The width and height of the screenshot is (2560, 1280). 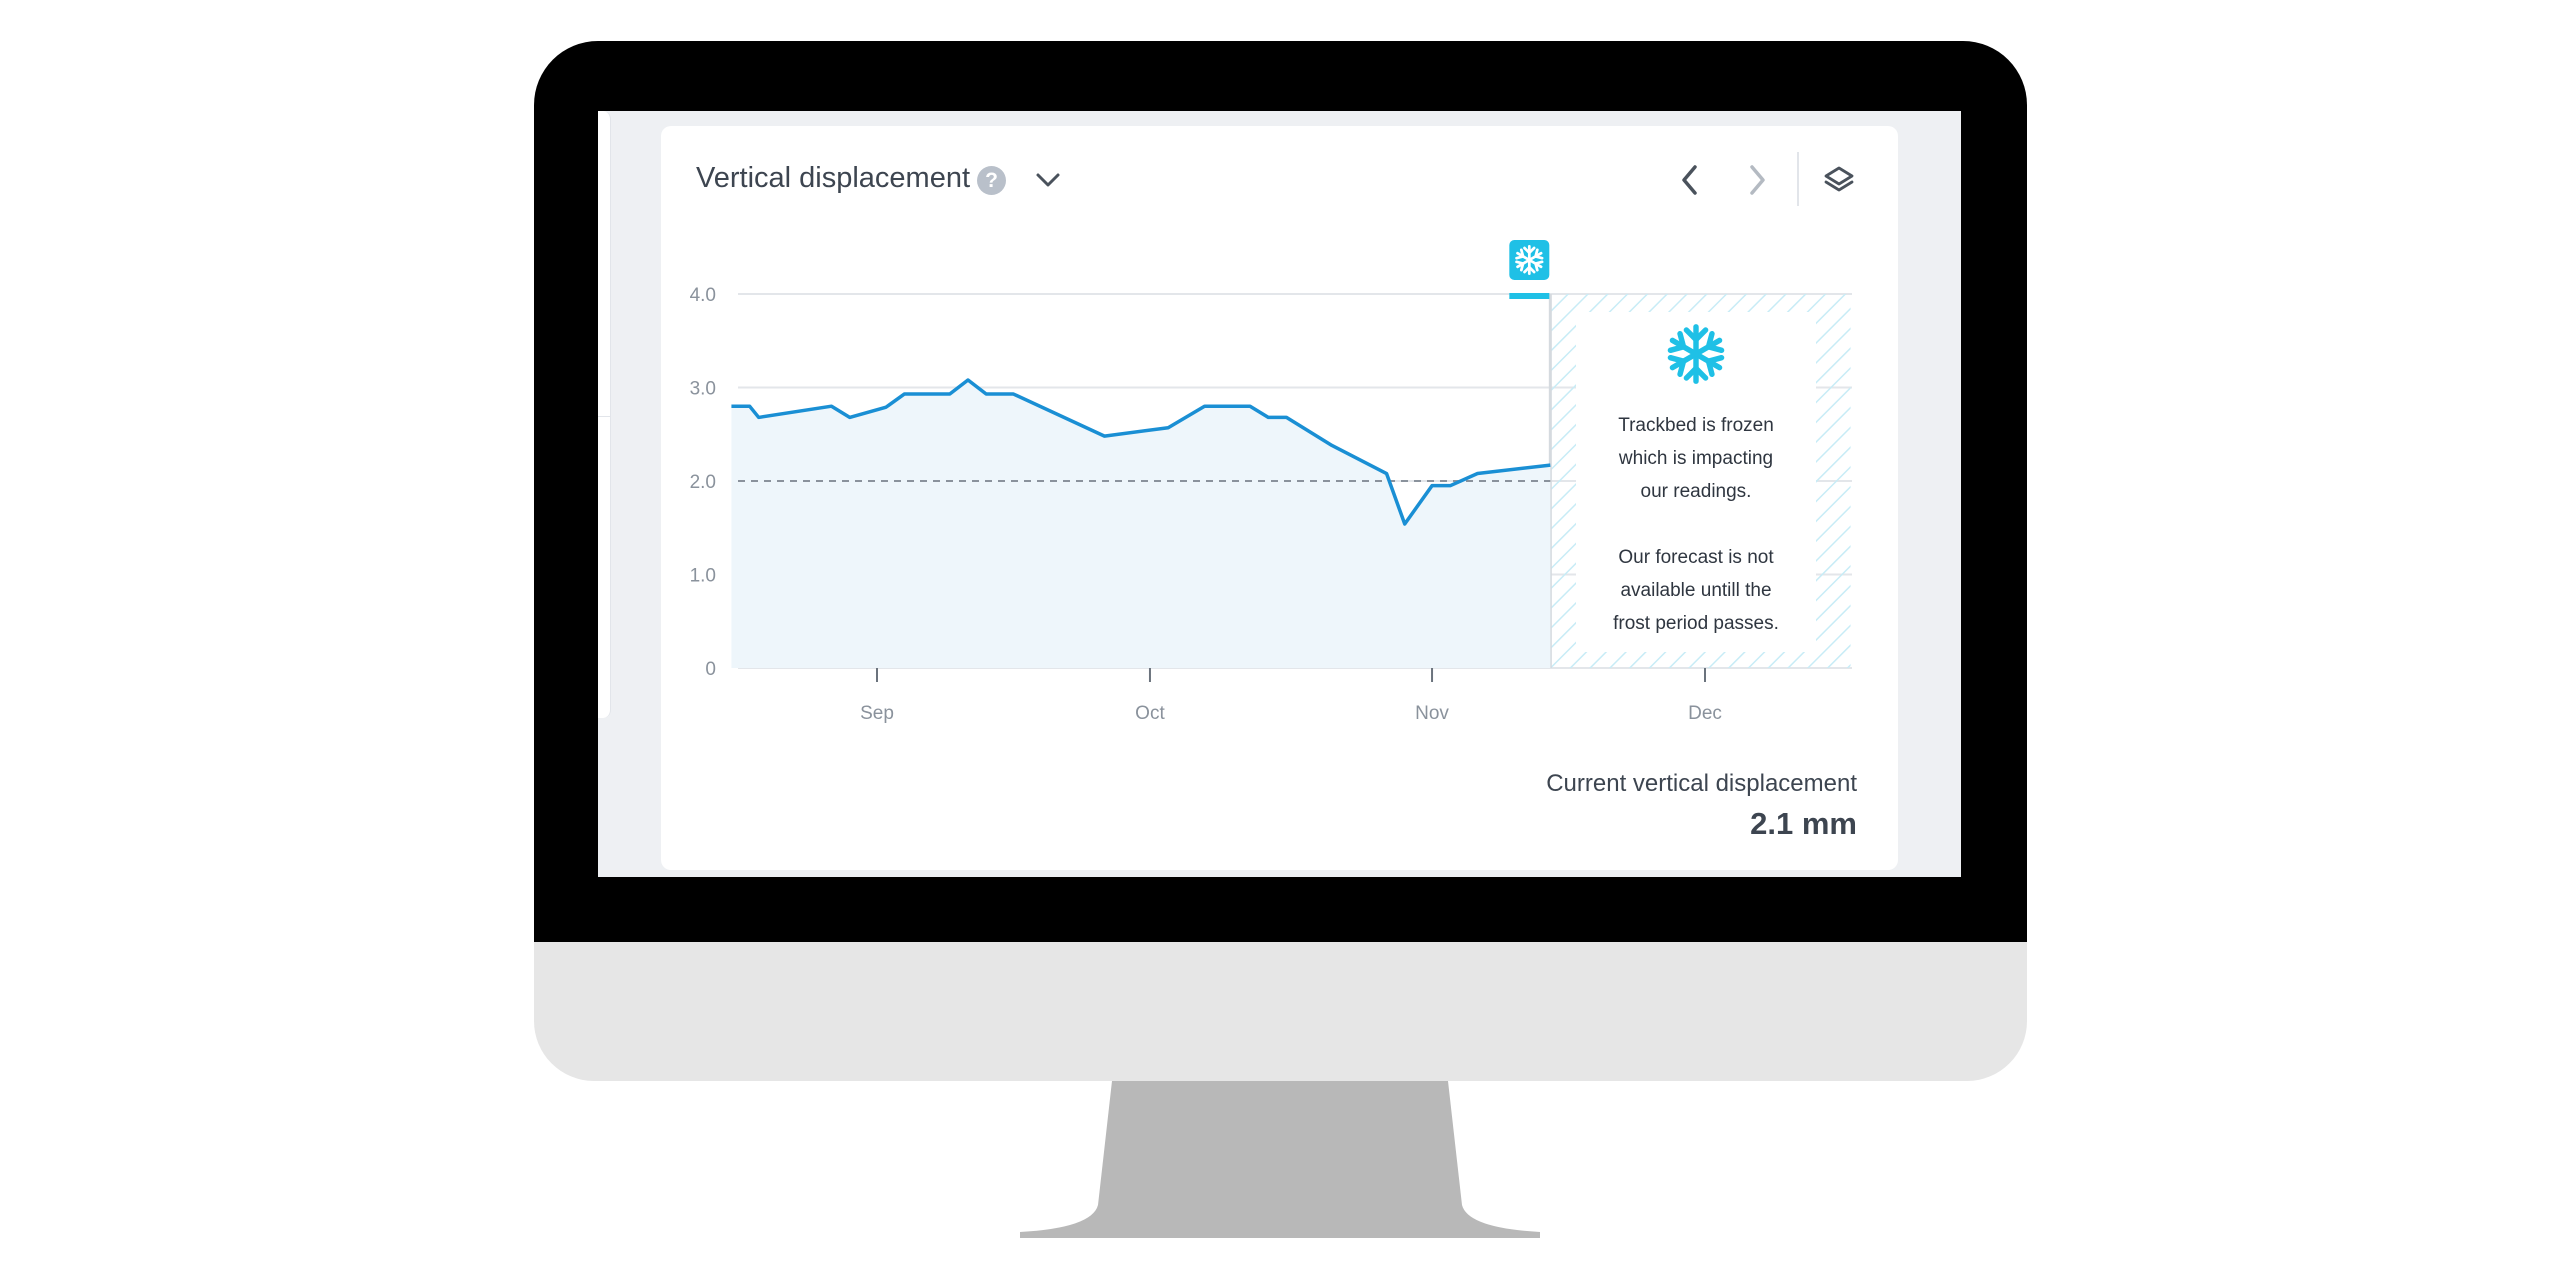 What do you see at coordinates (1705, 713) in the screenshot?
I see `x-tick-label: Dec` at bounding box center [1705, 713].